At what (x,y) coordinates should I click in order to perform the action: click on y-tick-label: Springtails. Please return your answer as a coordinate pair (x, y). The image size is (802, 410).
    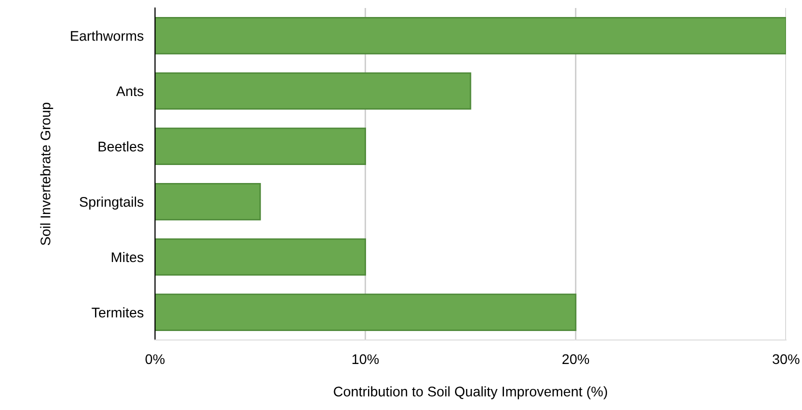
    Looking at the image, I should click on (112, 203).